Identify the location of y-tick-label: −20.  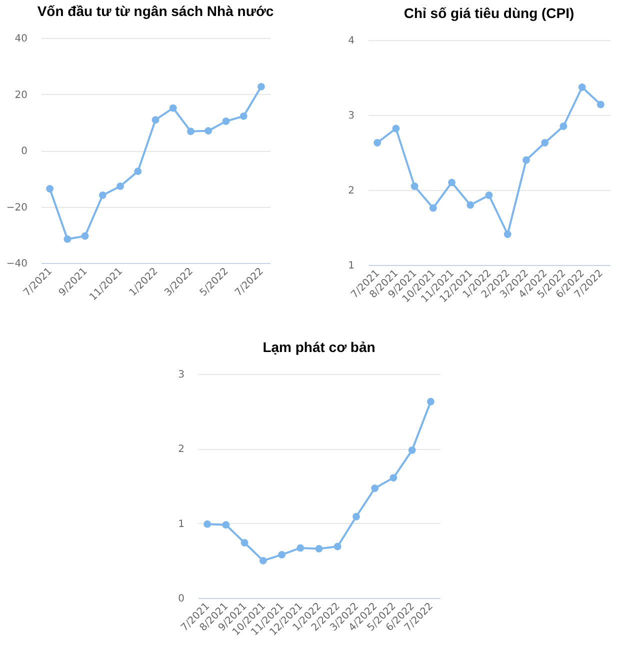
(17, 208).